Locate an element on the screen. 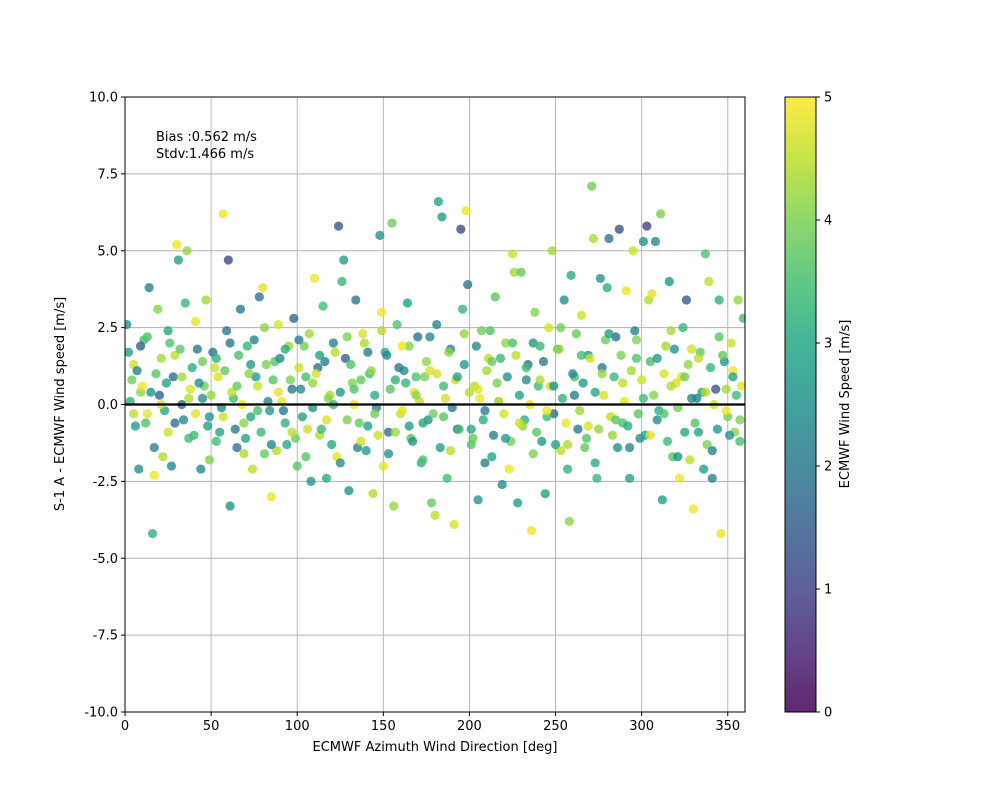 The width and height of the screenshot is (1000, 800). colorbar-label: ECMWF Wind Speed [m/s] is located at coordinates (845, 404).